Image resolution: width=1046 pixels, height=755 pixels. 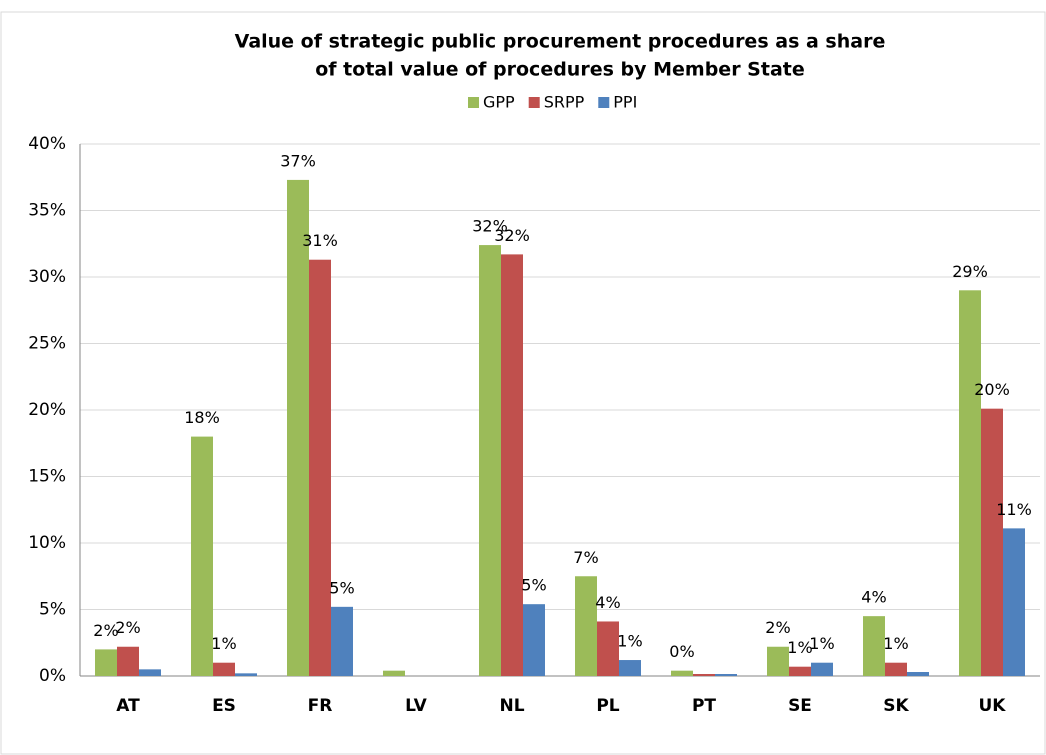 What do you see at coordinates (47, 277) in the screenshot?
I see `y-tick-label: 30%` at bounding box center [47, 277].